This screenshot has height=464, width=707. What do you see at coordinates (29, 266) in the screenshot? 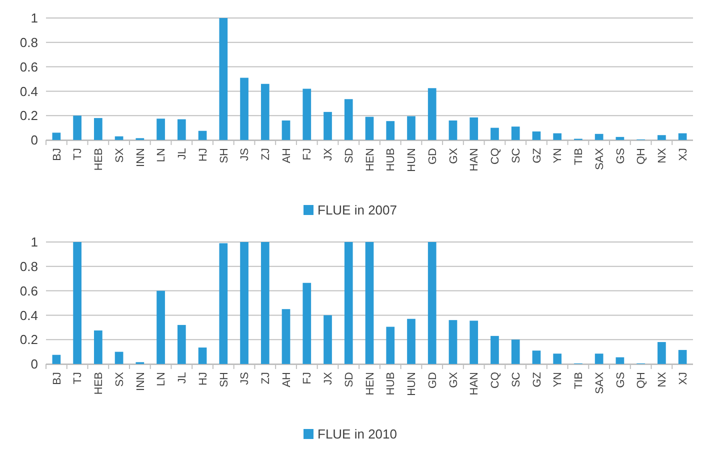
I see `y-tick-label: 0.8` at bounding box center [29, 266].